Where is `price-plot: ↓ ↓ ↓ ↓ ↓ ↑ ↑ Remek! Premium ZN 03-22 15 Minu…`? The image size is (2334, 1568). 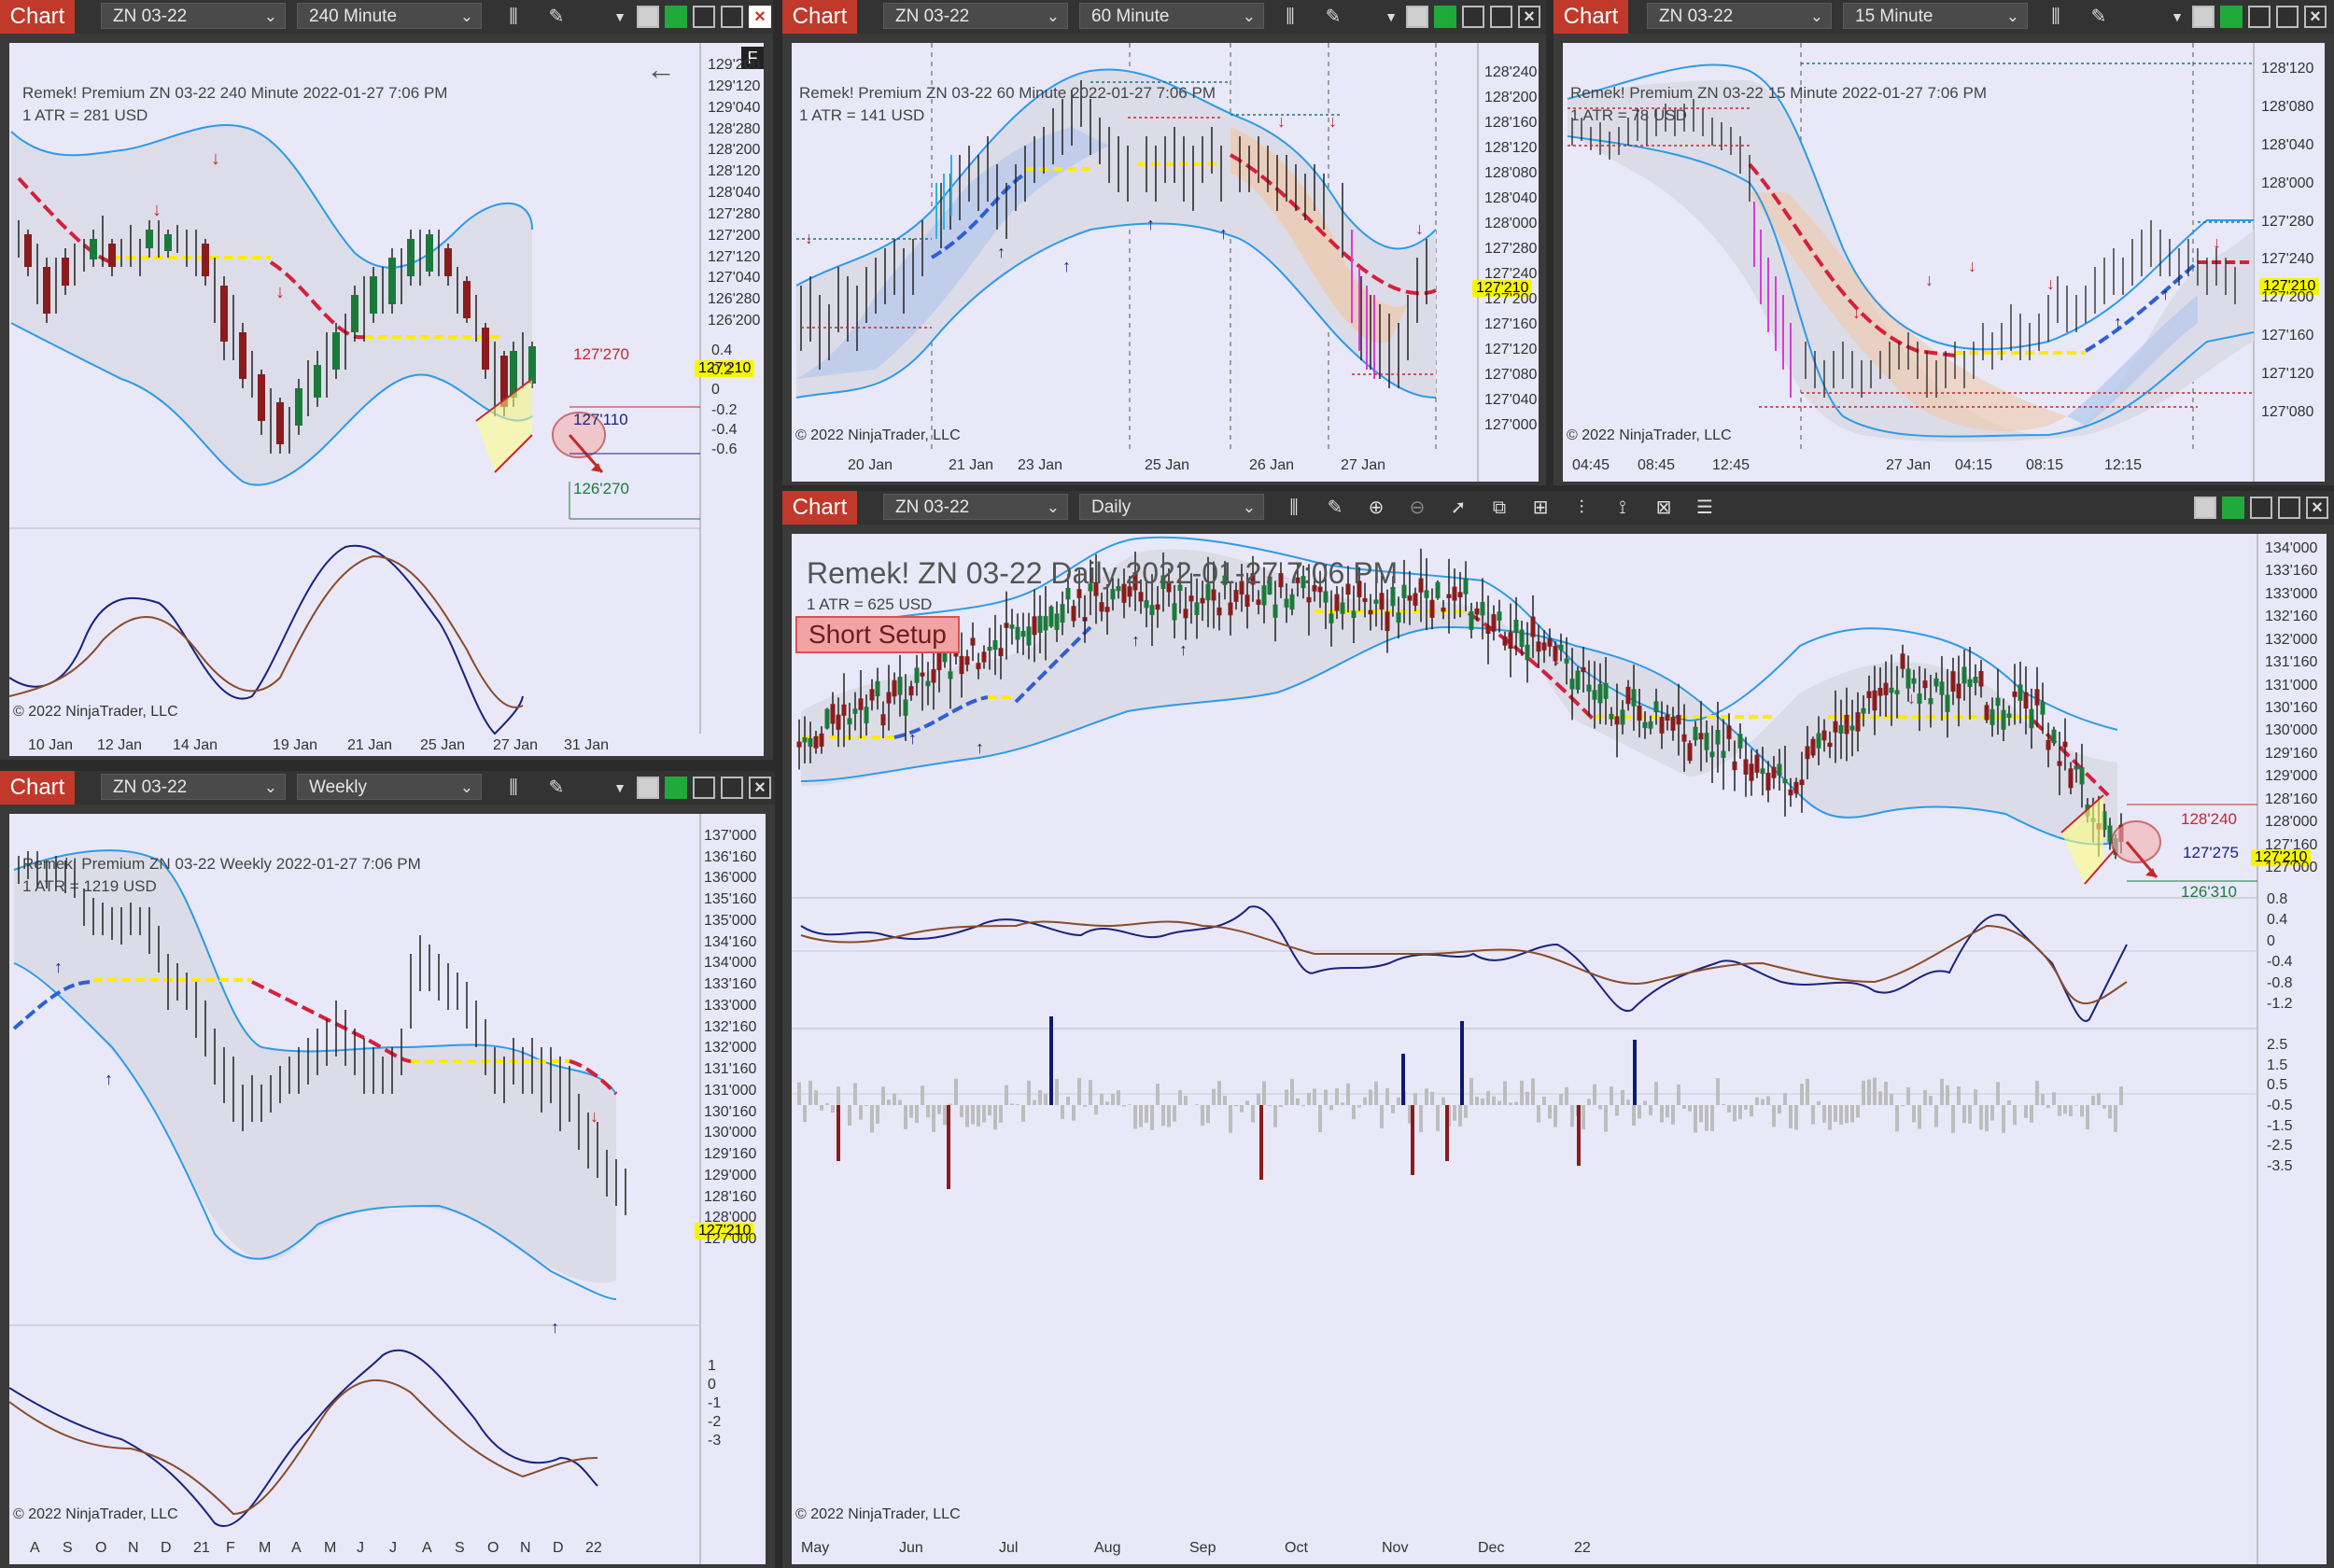
price-plot: ↓ ↓ ↓ ↓ ↓ ↑ ↑ Remek! Premium ZN 03-22 15 Minu… is located at coordinates (1944, 262).